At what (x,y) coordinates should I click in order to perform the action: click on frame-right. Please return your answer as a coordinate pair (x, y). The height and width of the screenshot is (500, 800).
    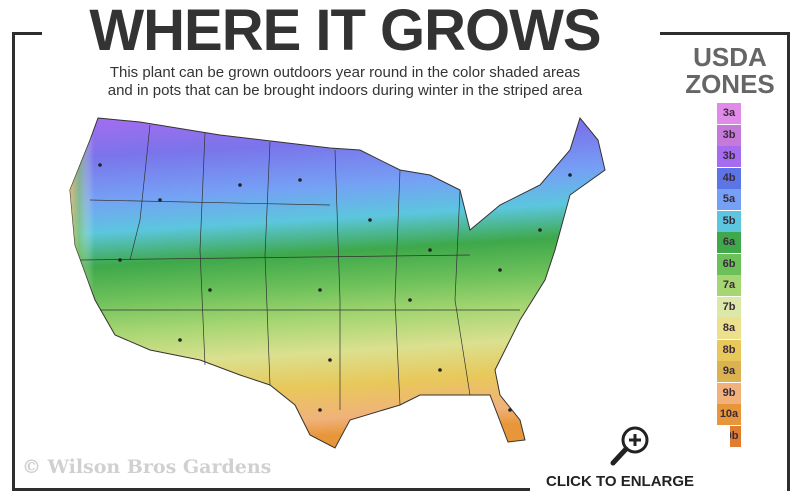
    Looking at the image, I should click on (788, 261).